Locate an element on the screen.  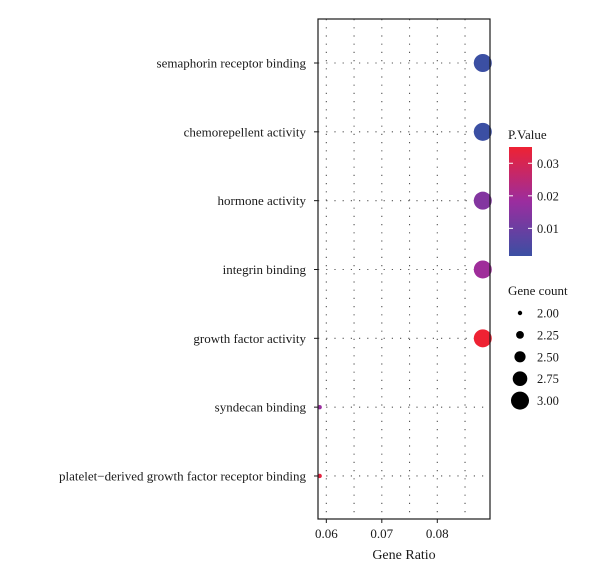
color-legend-title: P.Value is located at coordinates (527, 134).